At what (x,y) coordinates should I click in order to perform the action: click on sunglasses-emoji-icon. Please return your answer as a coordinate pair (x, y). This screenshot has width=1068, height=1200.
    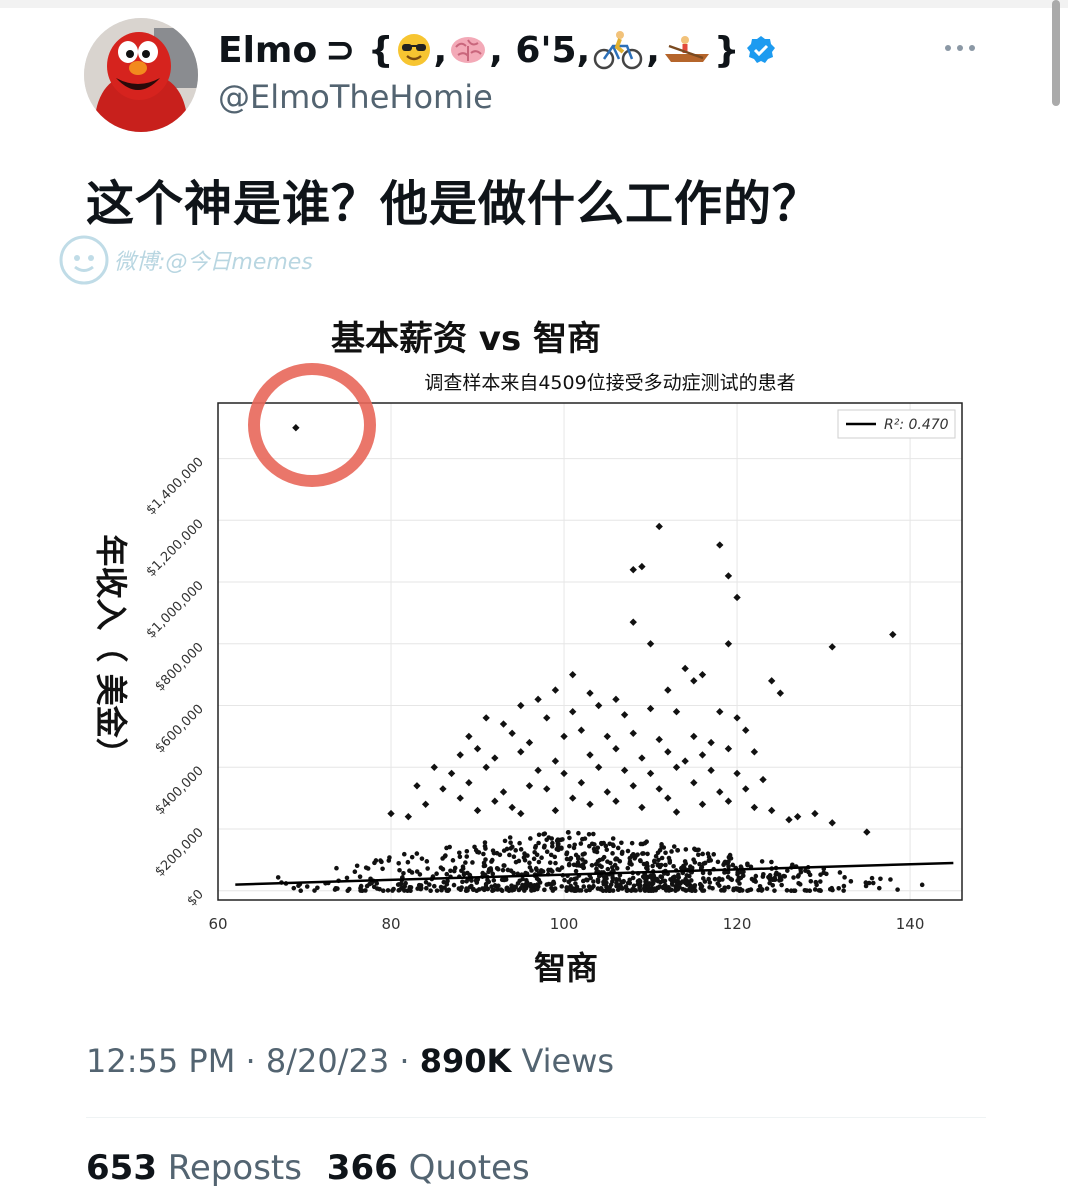
    Looking at the image, I should click on (413, 50).